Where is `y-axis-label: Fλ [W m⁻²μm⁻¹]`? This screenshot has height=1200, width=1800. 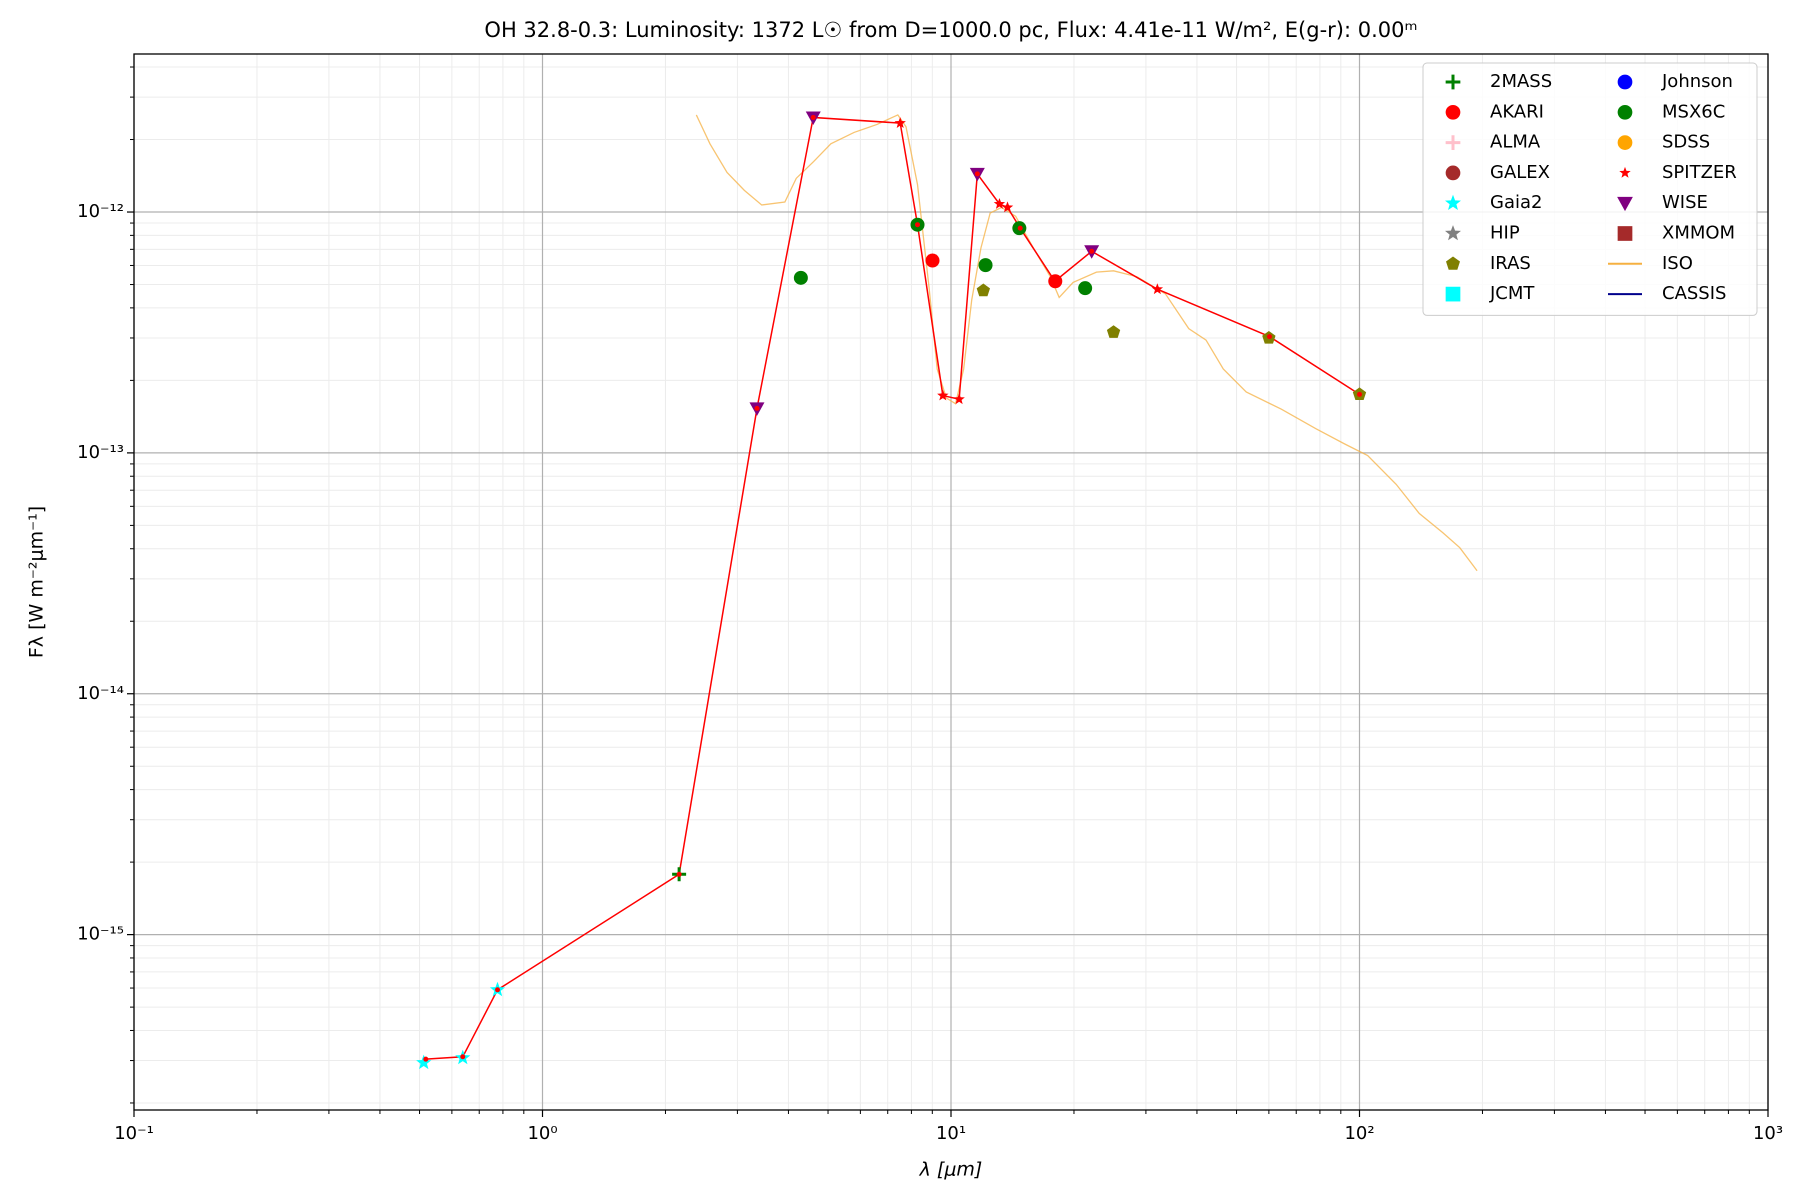
y-axis-label: Fλ [W m⁻²μm⁻¹] is located at coordinates (37, 582).